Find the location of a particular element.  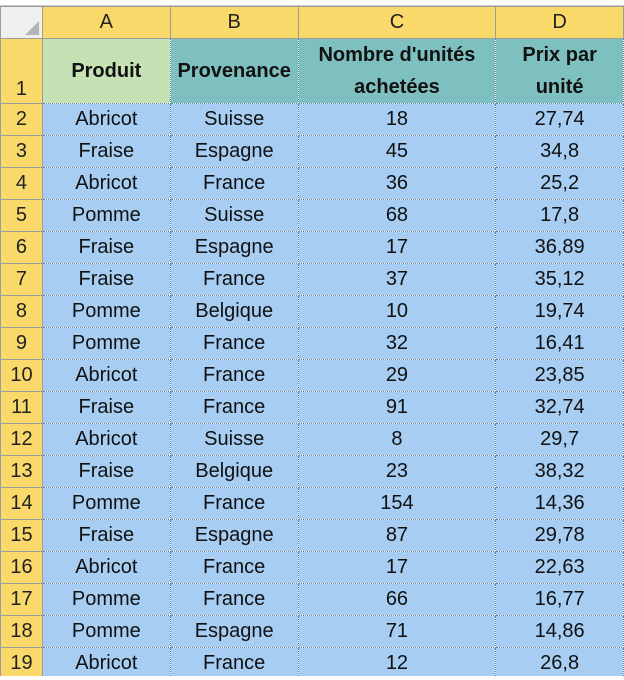

row-header: 11 is located at coordinates (21, 407).